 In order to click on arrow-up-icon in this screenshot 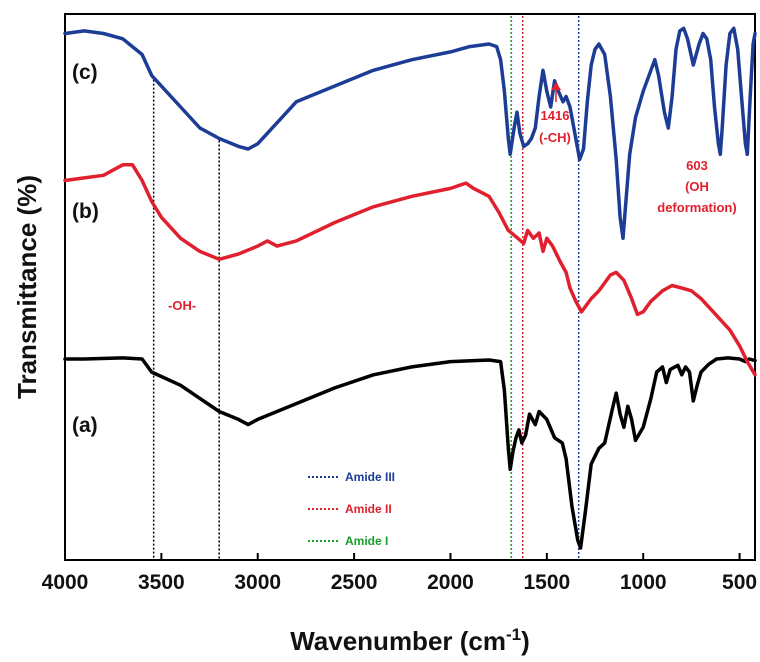, I will do `click(556, 86)`.